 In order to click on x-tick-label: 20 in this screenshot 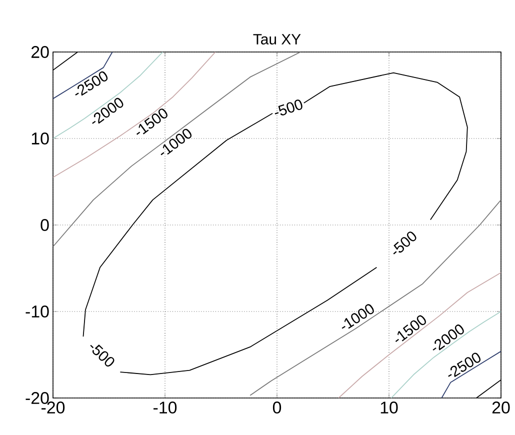, I will do `click(501, 408)`.